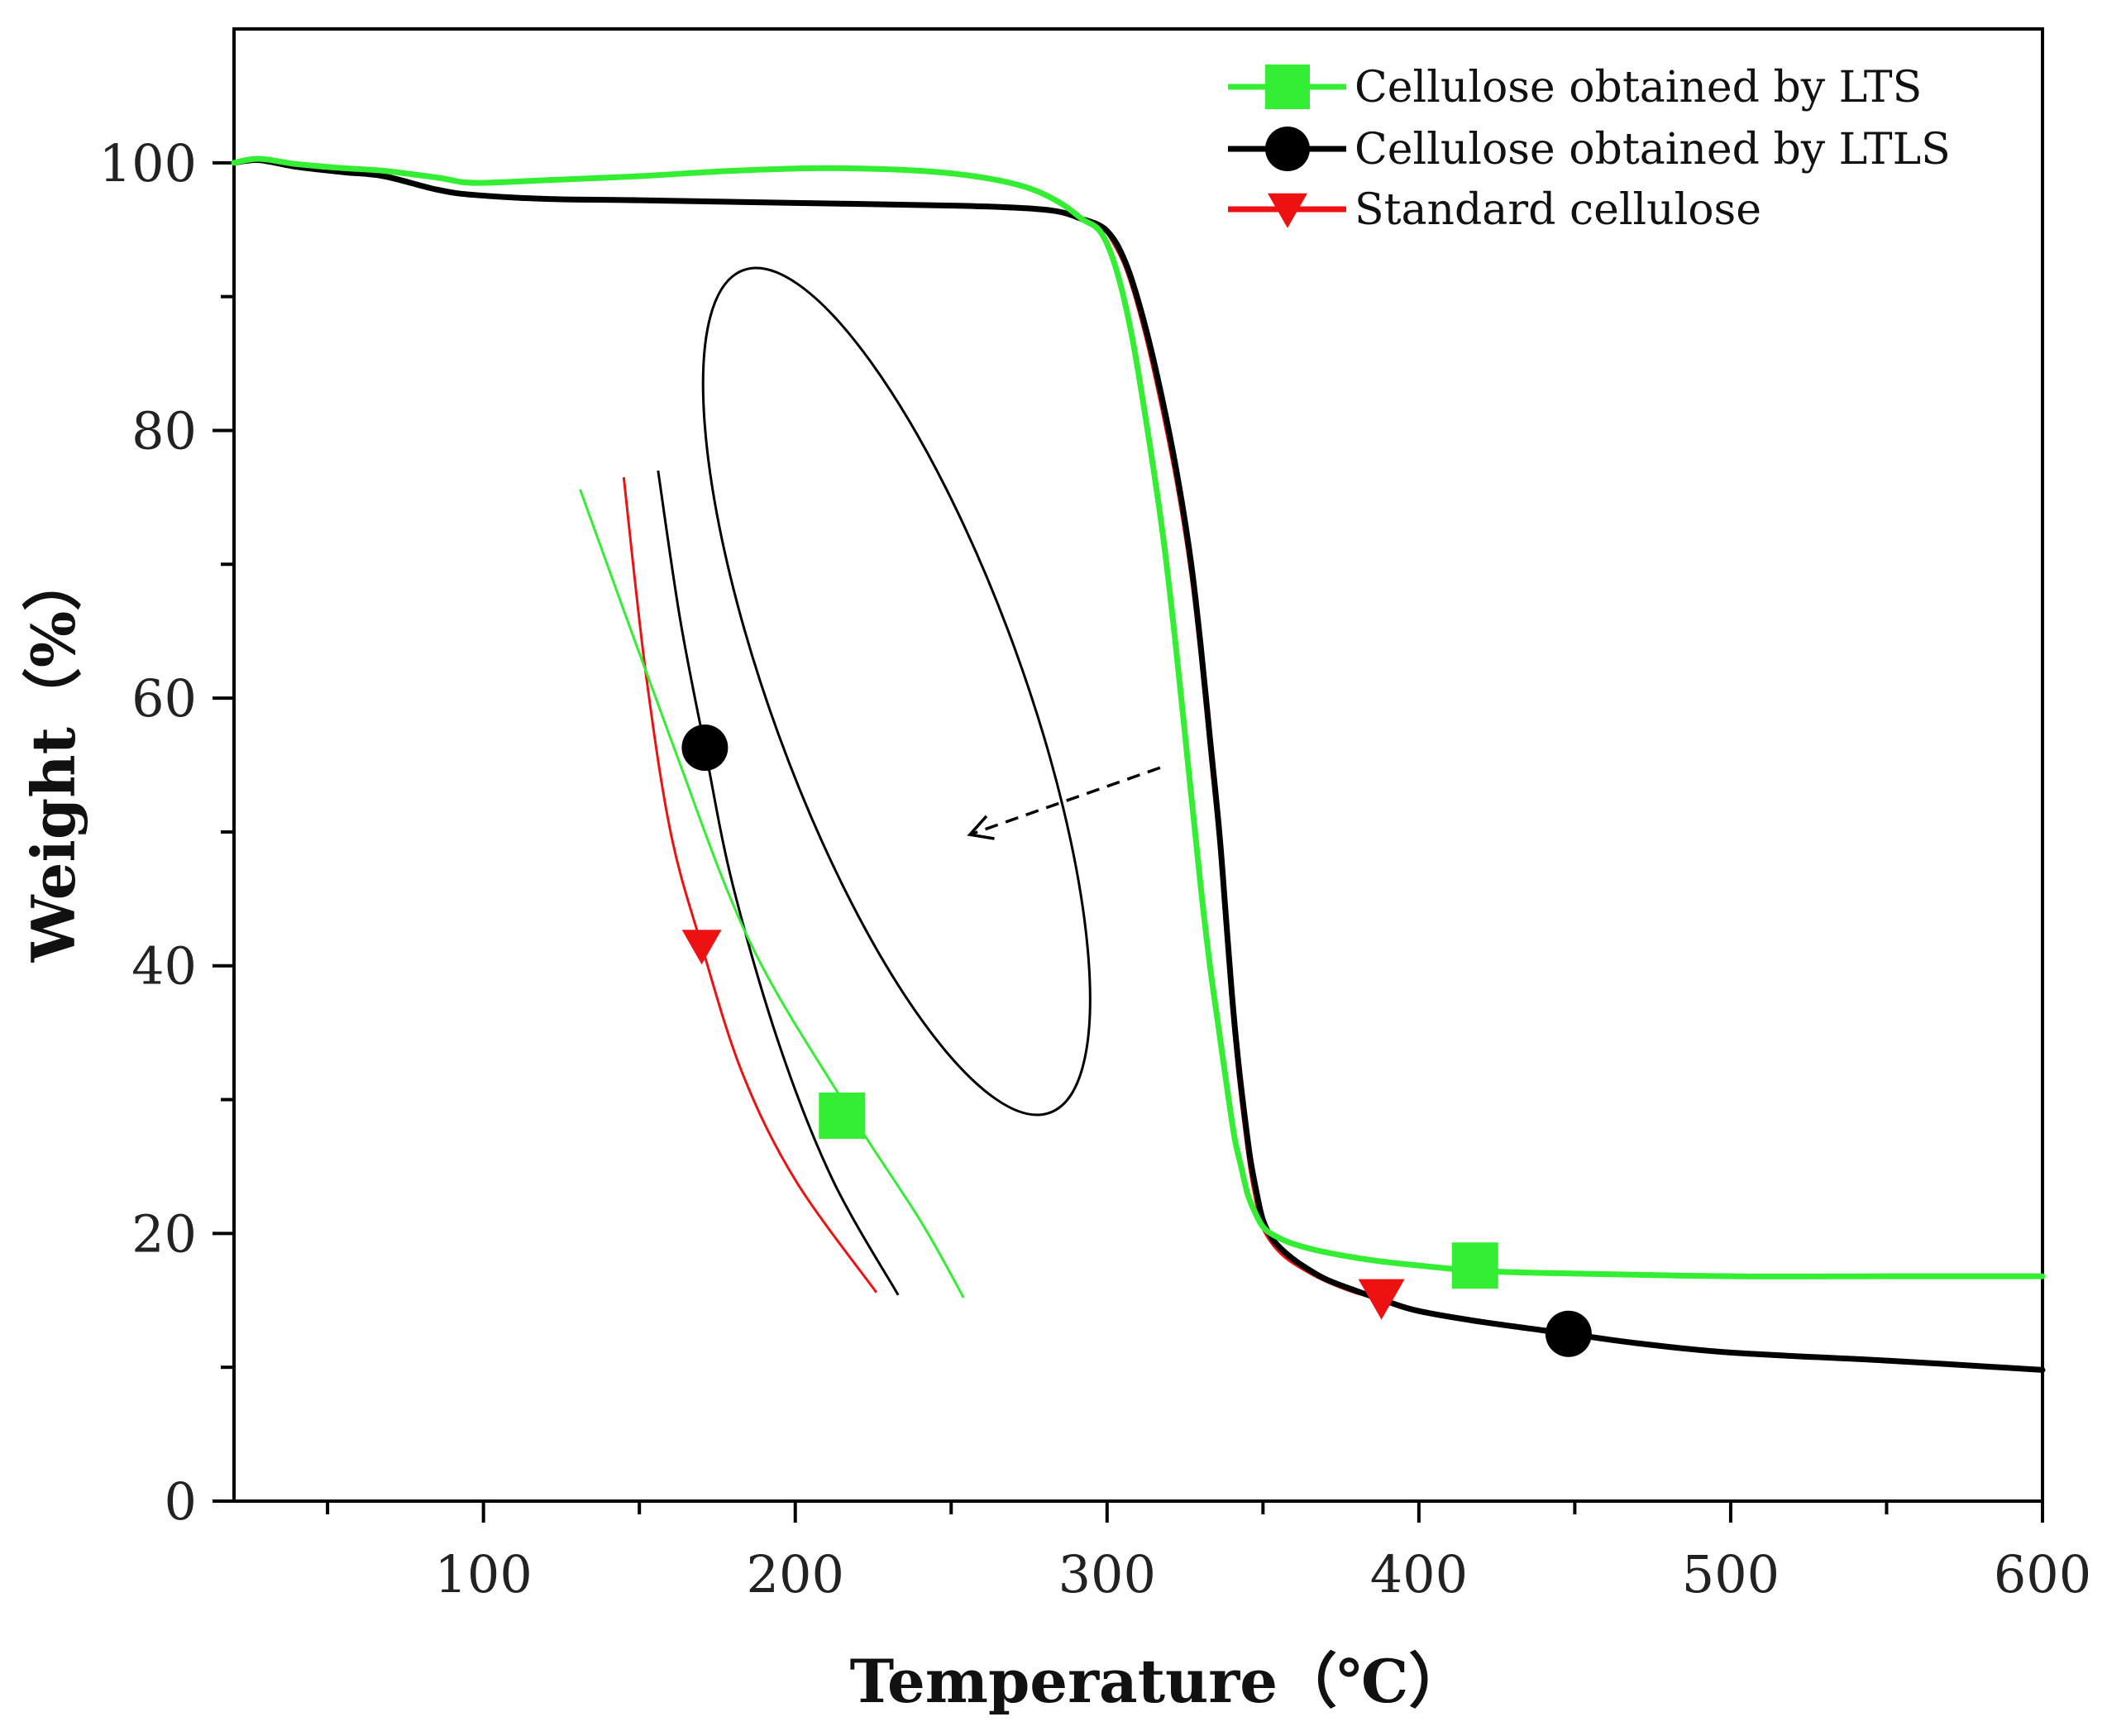 This screenshot has height=1736, width=2107. I want to click on x-tick-label: 500, so click(1731, 1574).